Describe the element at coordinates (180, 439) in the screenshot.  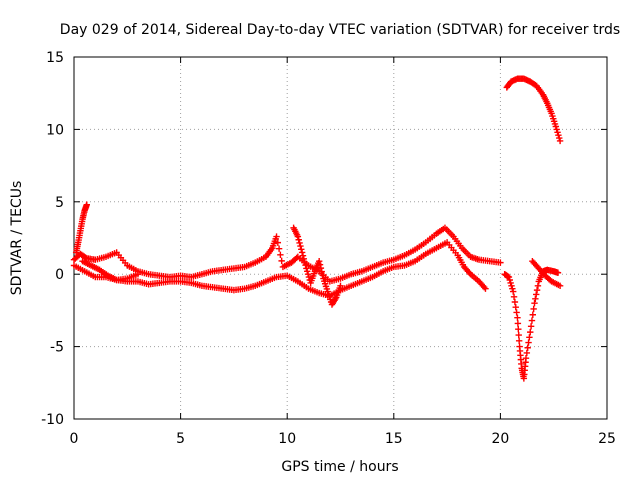
I see `x-tick-label: 5` at that location.